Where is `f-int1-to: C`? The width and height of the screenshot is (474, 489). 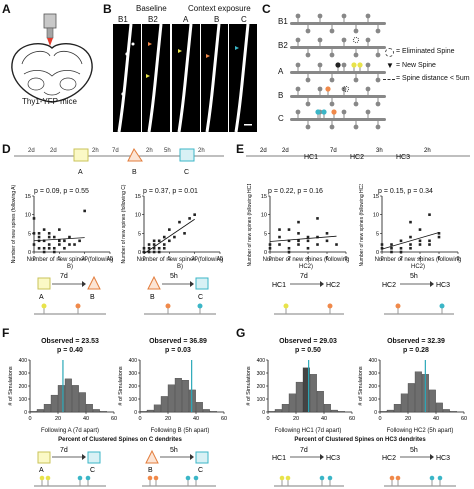
f-int1-to: C is located at coordinates (92, 470).